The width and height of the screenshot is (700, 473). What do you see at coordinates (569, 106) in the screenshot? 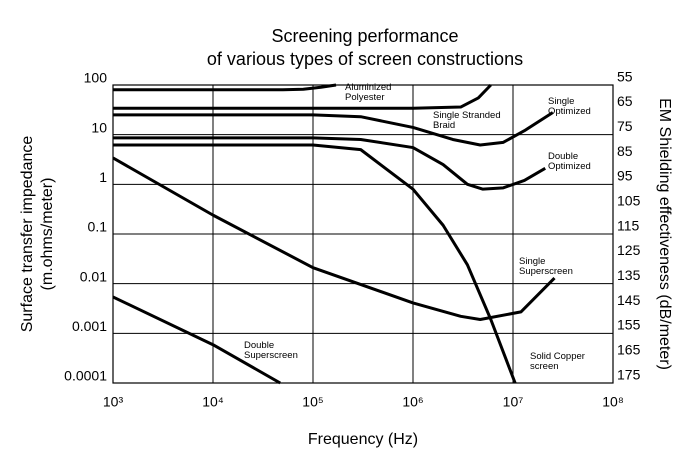
I see `series-label: Single Optimized` at bounding box center [569, 106].